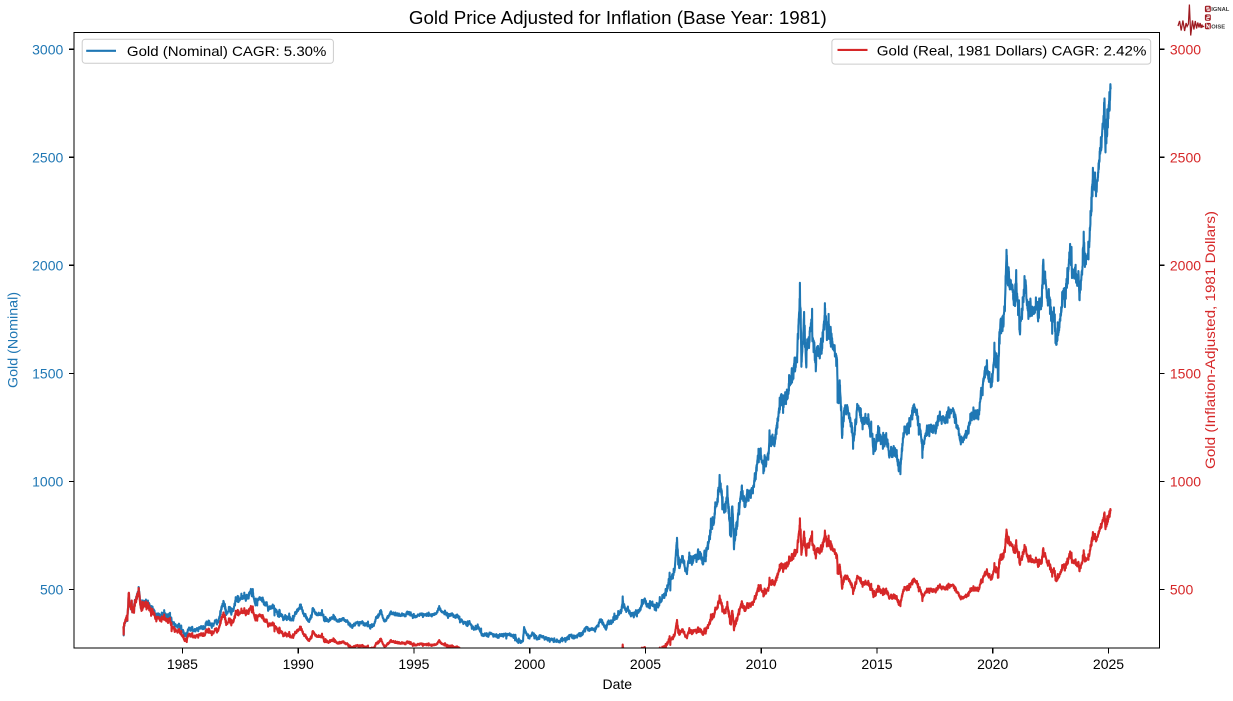 The height and width of the screenshot is (701, 1233). What do you see at coordinates (298, 664) in the screenshot?
I see `svg-text: 1990` at bounding box center [298, 664].